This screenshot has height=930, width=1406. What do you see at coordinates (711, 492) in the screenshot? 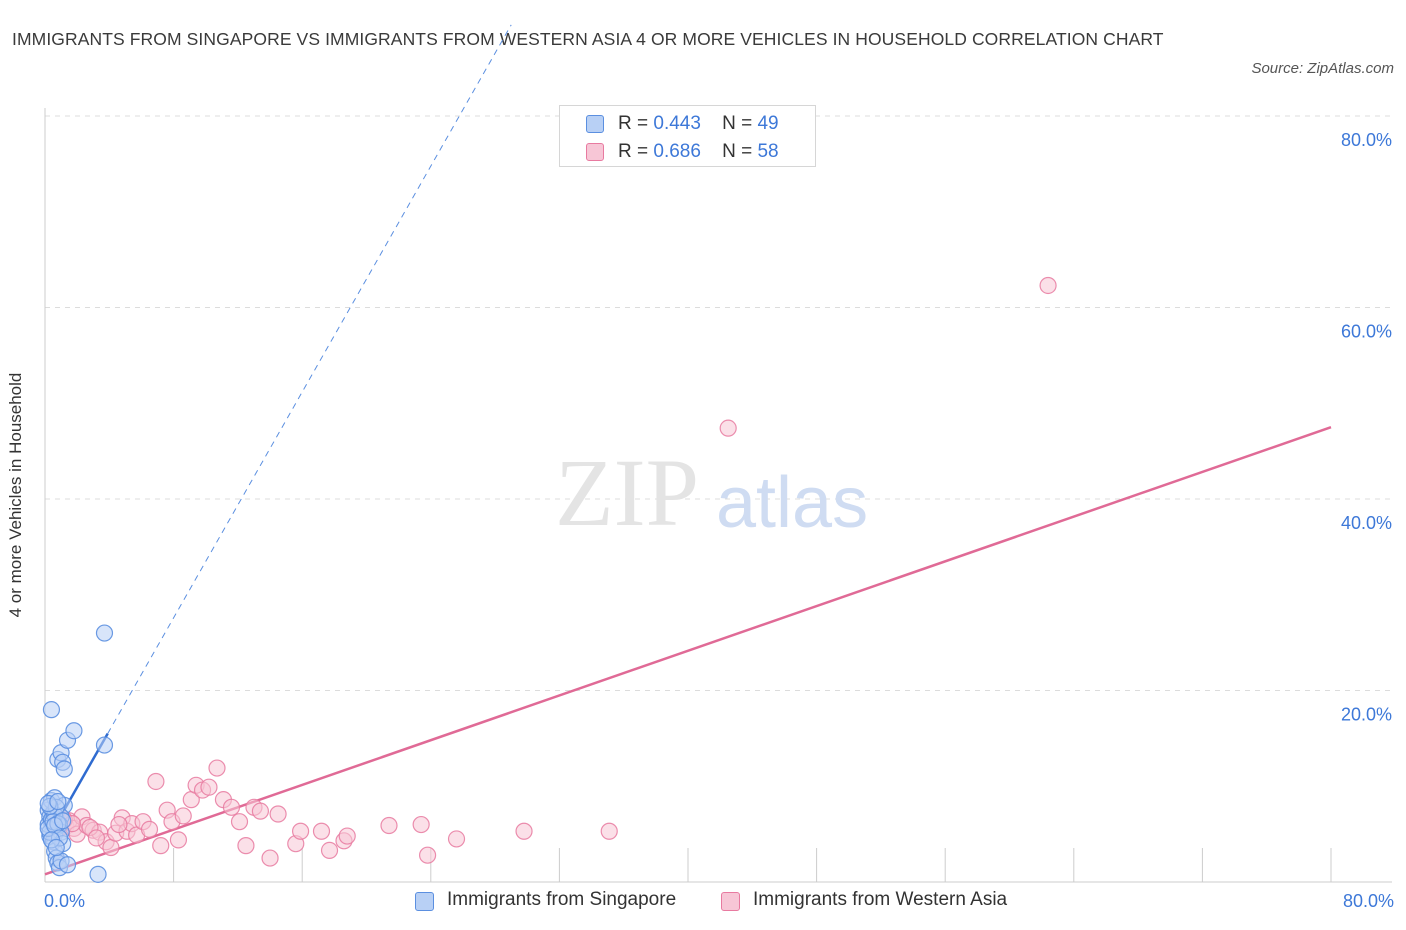
I see `watermark: ZIP atlas` at bounding box center [711, 492].